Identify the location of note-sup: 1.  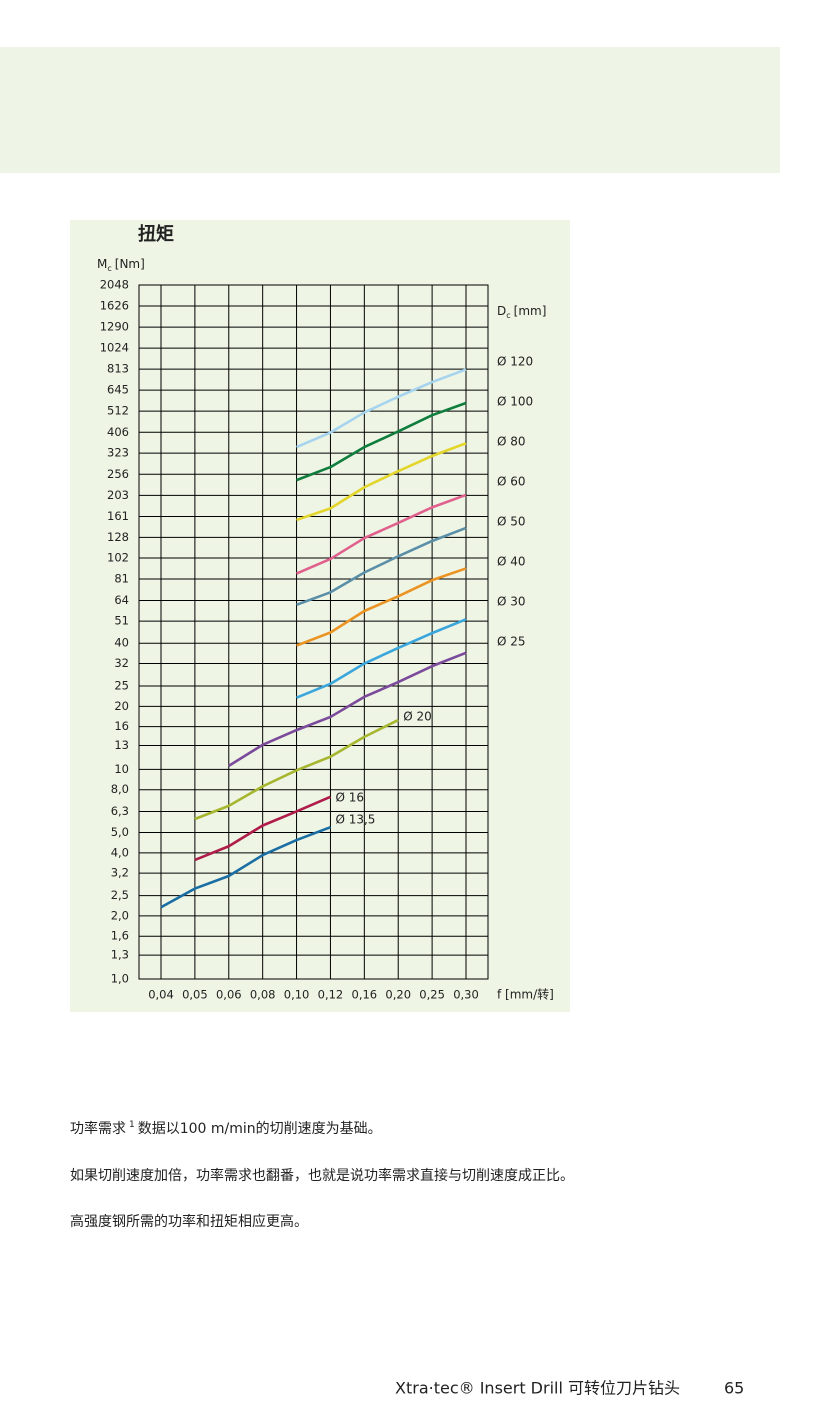
(132, 1125).